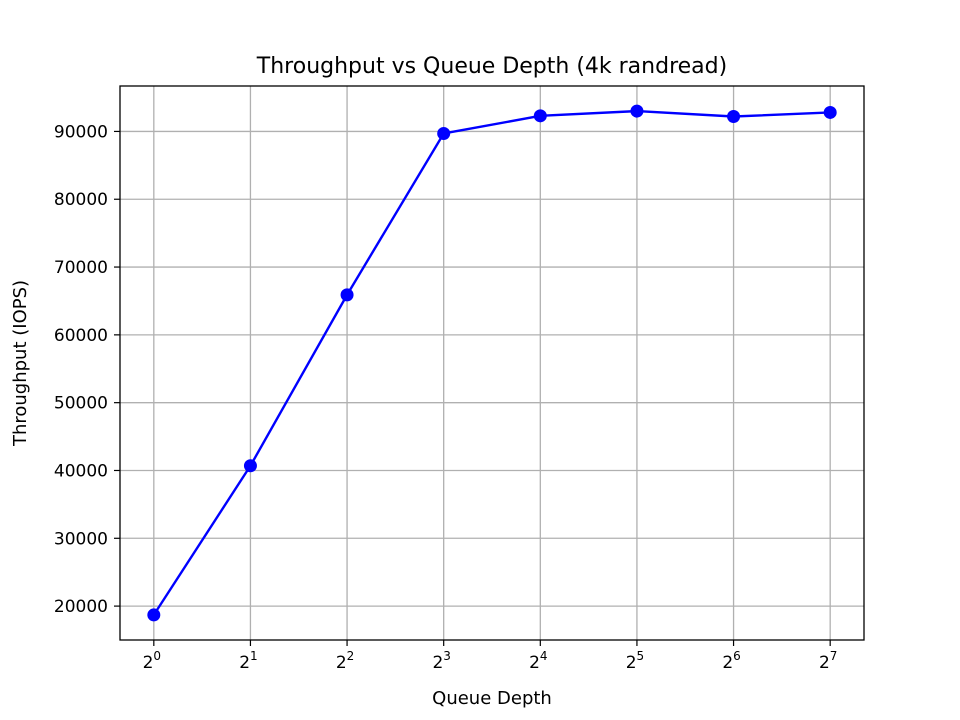 This screenshot has width=960, height=720. Describe the element at coordinates (81, 471) in the screenshot. I see `y-tick-label: 40000` at that location.